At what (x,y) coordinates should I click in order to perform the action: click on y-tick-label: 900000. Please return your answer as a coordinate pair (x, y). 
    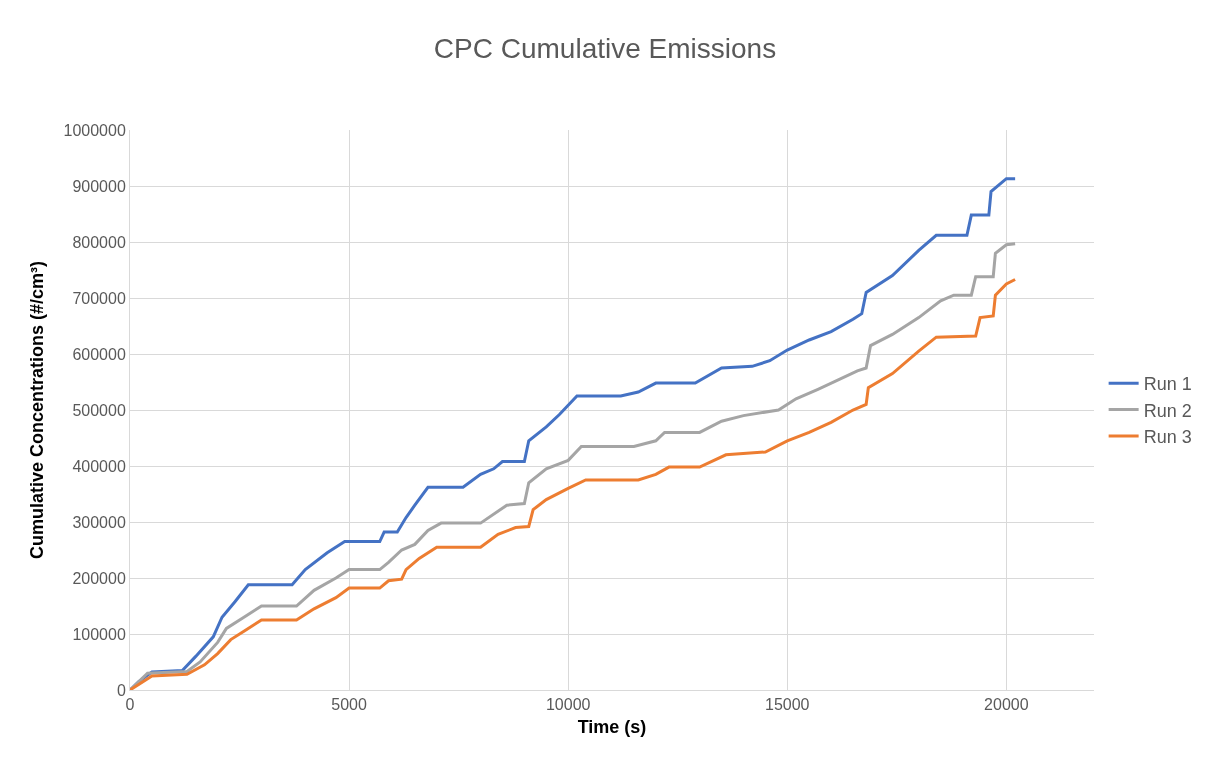
    Looking at the image, I should click on (99, 186).